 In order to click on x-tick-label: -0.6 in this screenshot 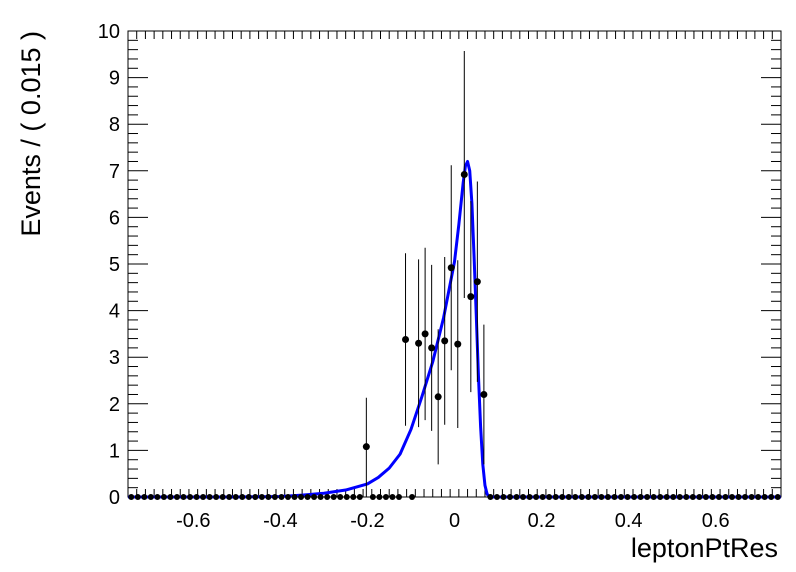, I will do `click(193, 521)`.